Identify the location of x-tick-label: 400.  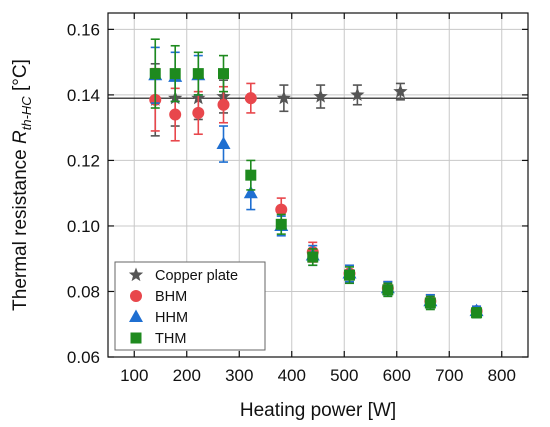
(292, 375).